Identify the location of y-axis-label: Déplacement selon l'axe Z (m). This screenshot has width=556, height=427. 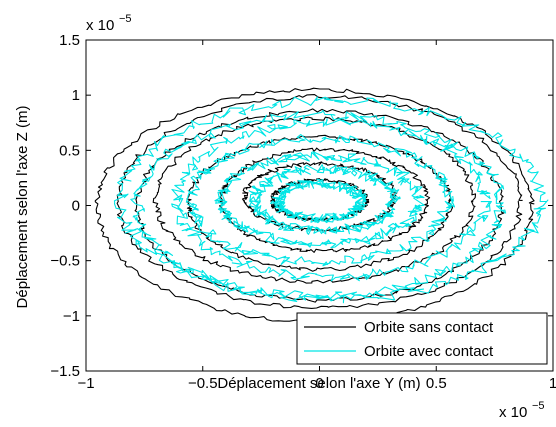
(22, 207).